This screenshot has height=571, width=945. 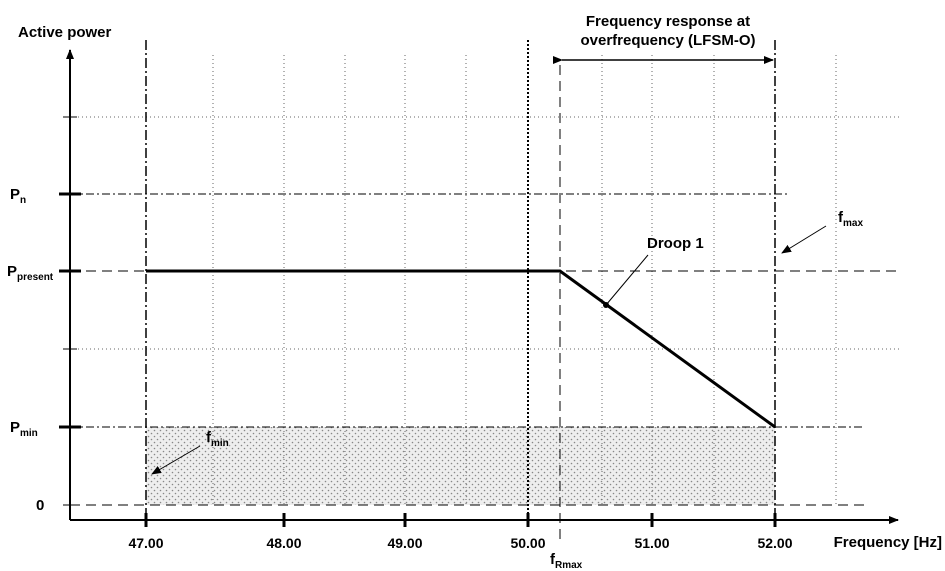 I want to click on fmin-label: fmin, so click(x=217, y=439).